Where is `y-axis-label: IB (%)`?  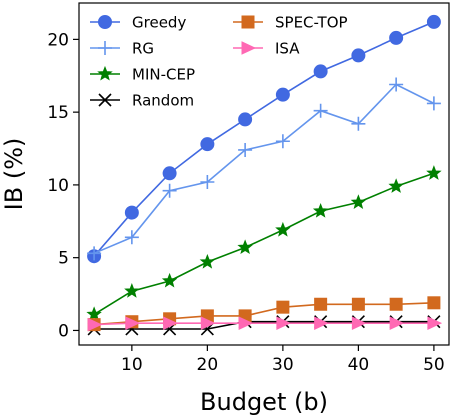 y-axis-label: IB (%) is located at coordinates (14, 174).